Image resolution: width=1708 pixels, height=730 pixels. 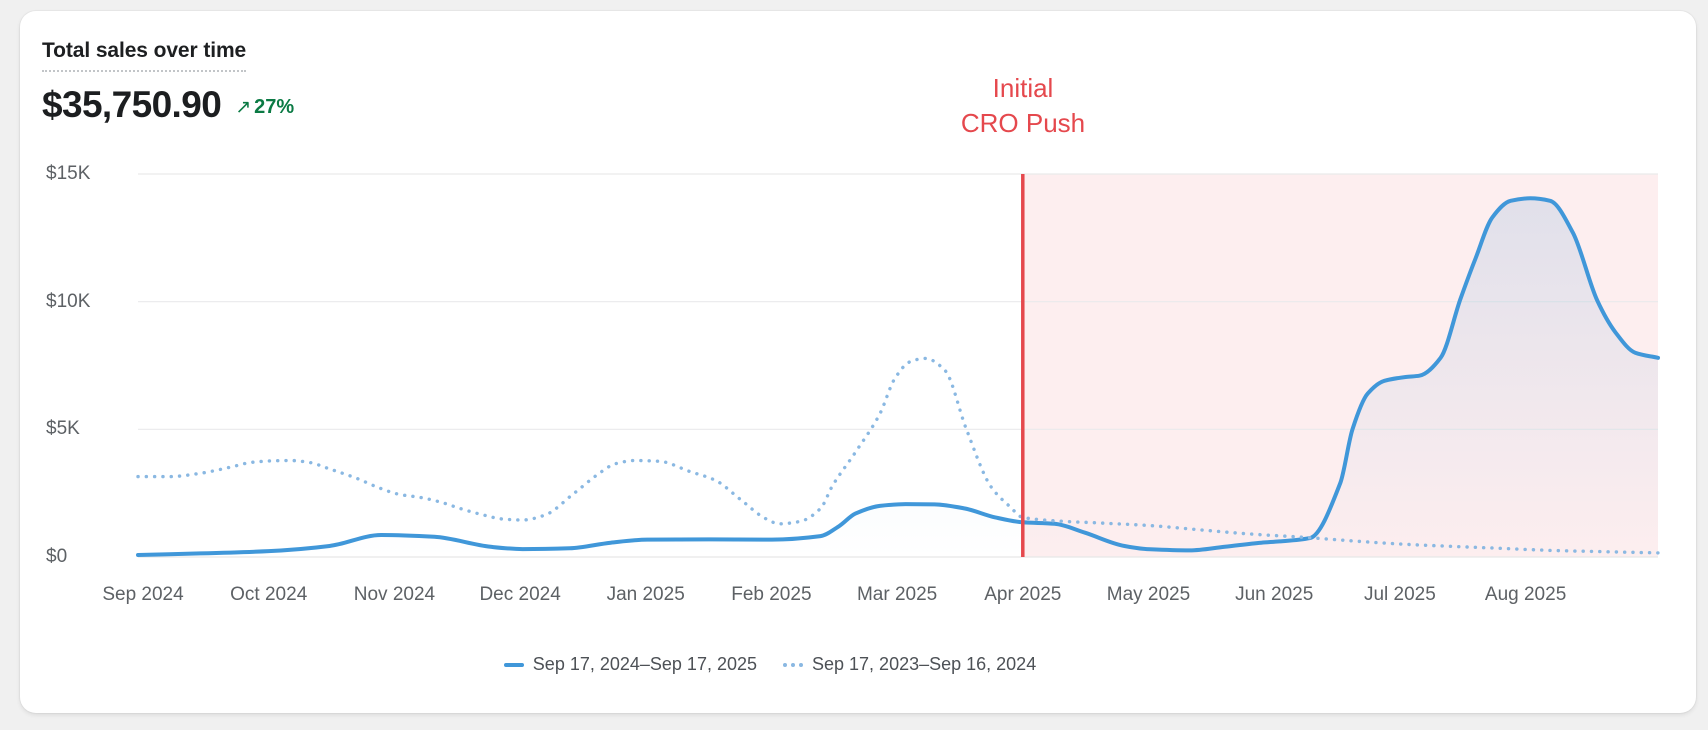 I want to click on legend-marker-solid-line-icon, so click(x=513, y=664).